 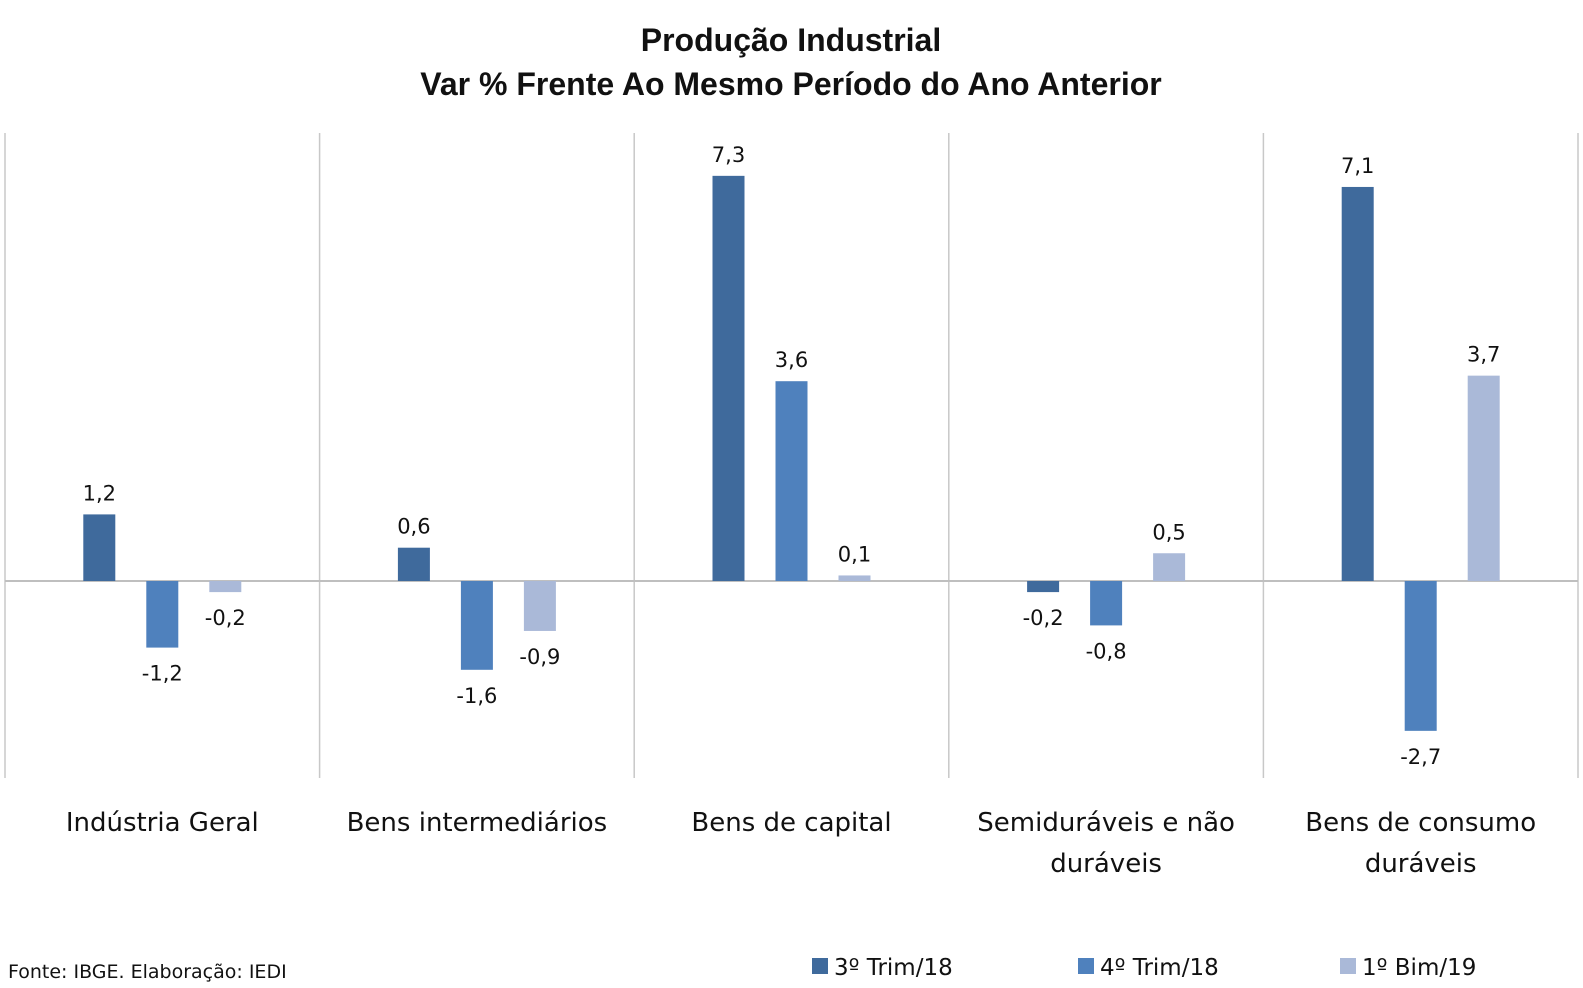 What do you see at coordinates (476, 696) in the screenshot?
I see `data-label: -1,6` at bounding box center [476, 696].